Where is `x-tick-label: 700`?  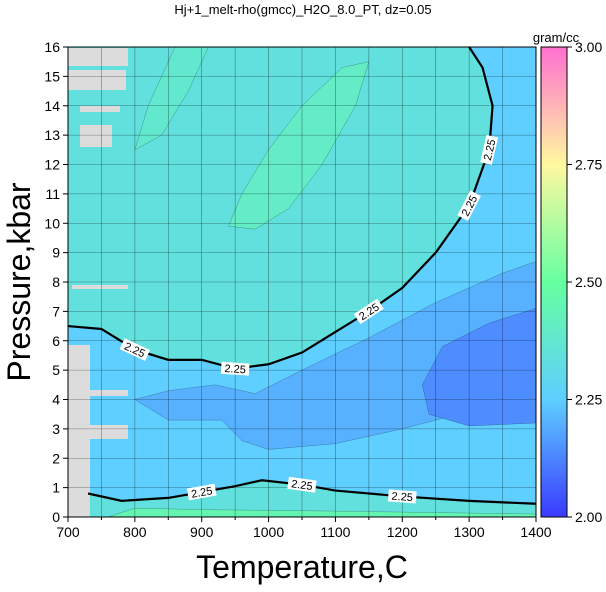 x-tick-label: 700 is located at coordinates (68, 532).